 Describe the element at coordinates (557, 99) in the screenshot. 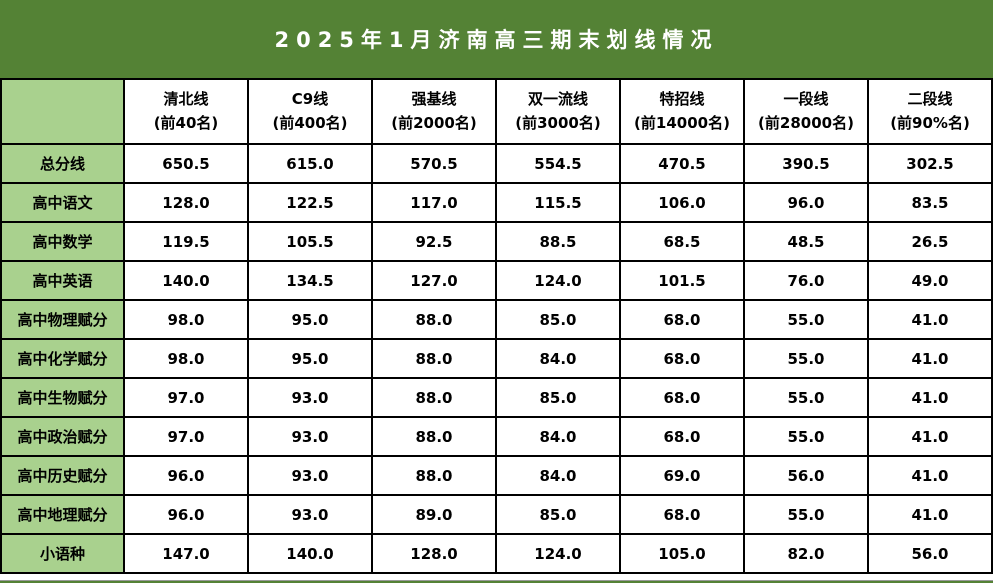

I see `column-header-label: 双一流线` at that location.